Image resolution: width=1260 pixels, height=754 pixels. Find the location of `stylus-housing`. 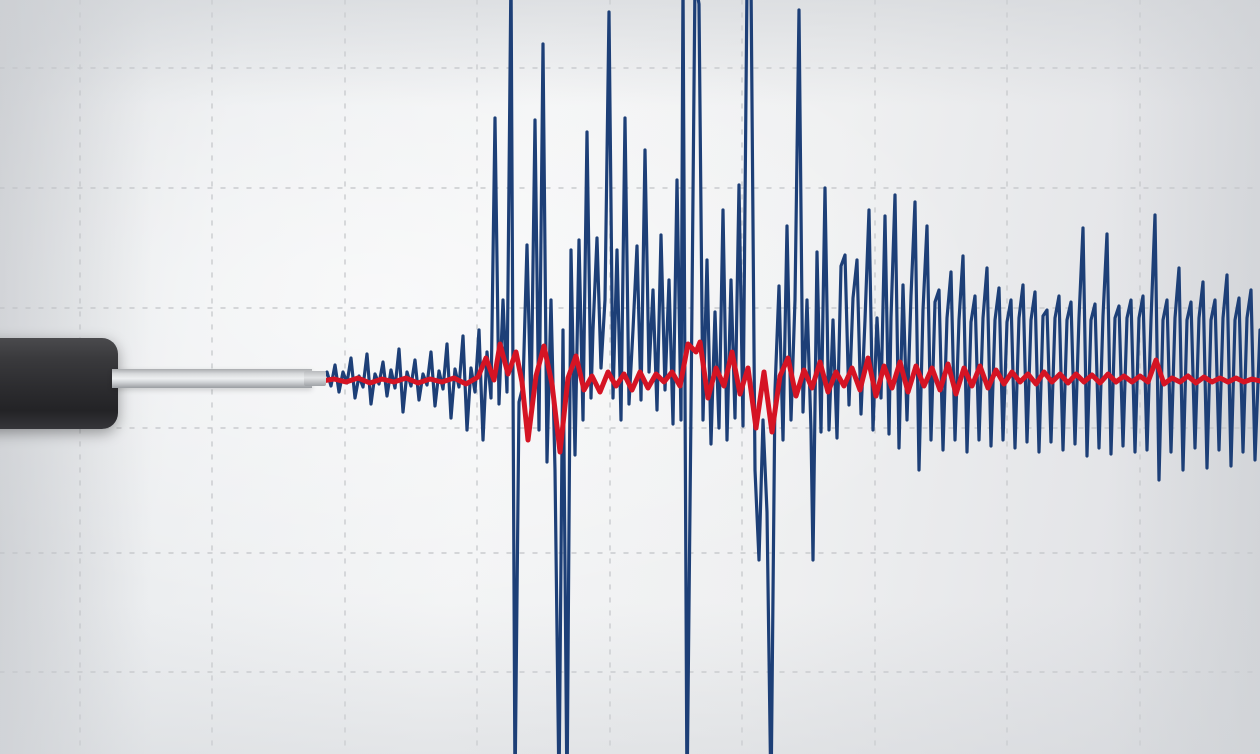

stylus-housing is located at coordinates (59, 383).